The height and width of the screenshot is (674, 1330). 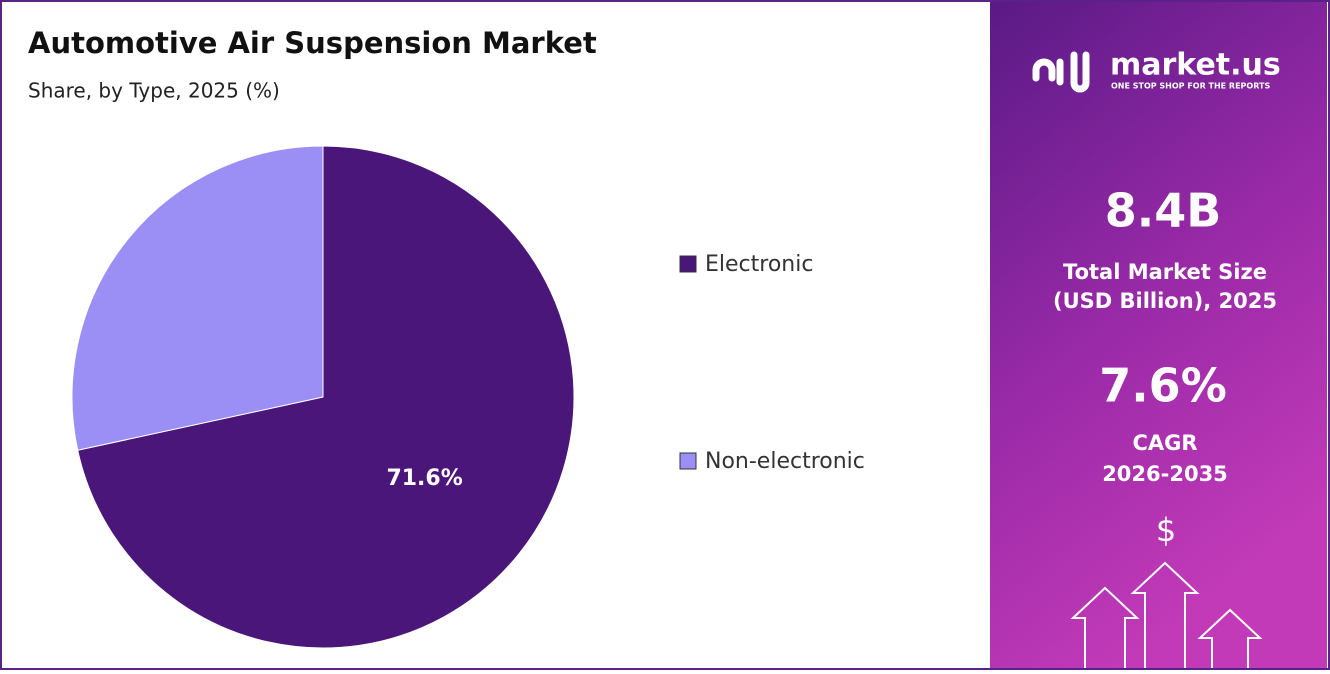 I want to click on market-size-label: Total Market Size, so click(x=1165, y=272).